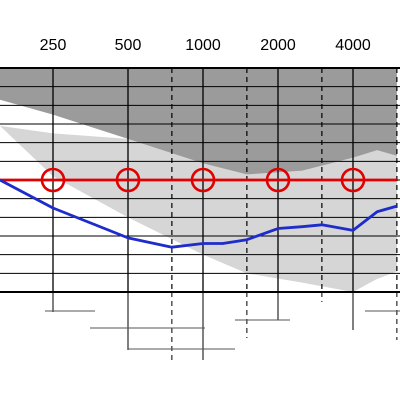 The image size is (400, 400). I want to click on frequency-labels: 250 500 1000 2000 4000, so click(205, 45).